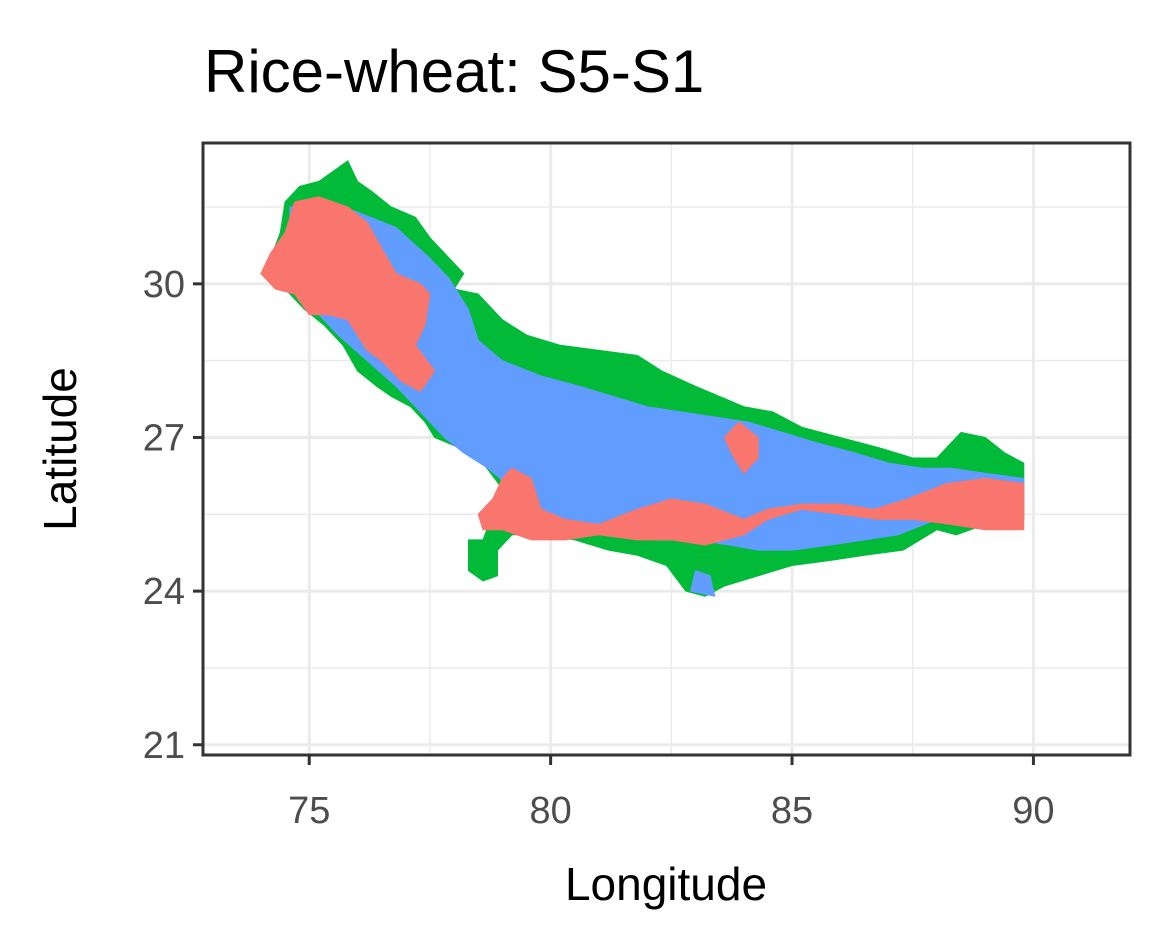 Image resolution: width=1164 pixels, height=948 pixels. What do you see at coordinates (309, 811) in the screenshot?
I see `x-tick-label: 75` at bounding box center [309, 811].